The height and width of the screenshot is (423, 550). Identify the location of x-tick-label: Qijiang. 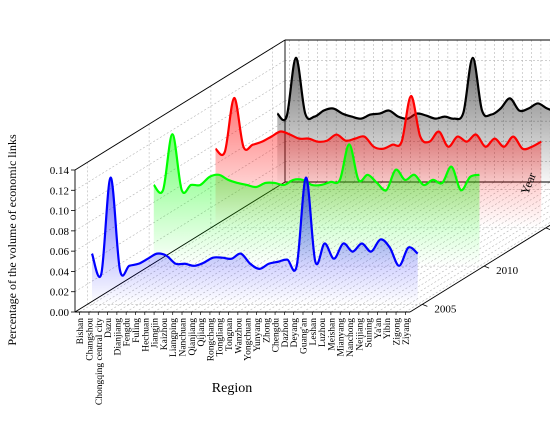
(202, 332).